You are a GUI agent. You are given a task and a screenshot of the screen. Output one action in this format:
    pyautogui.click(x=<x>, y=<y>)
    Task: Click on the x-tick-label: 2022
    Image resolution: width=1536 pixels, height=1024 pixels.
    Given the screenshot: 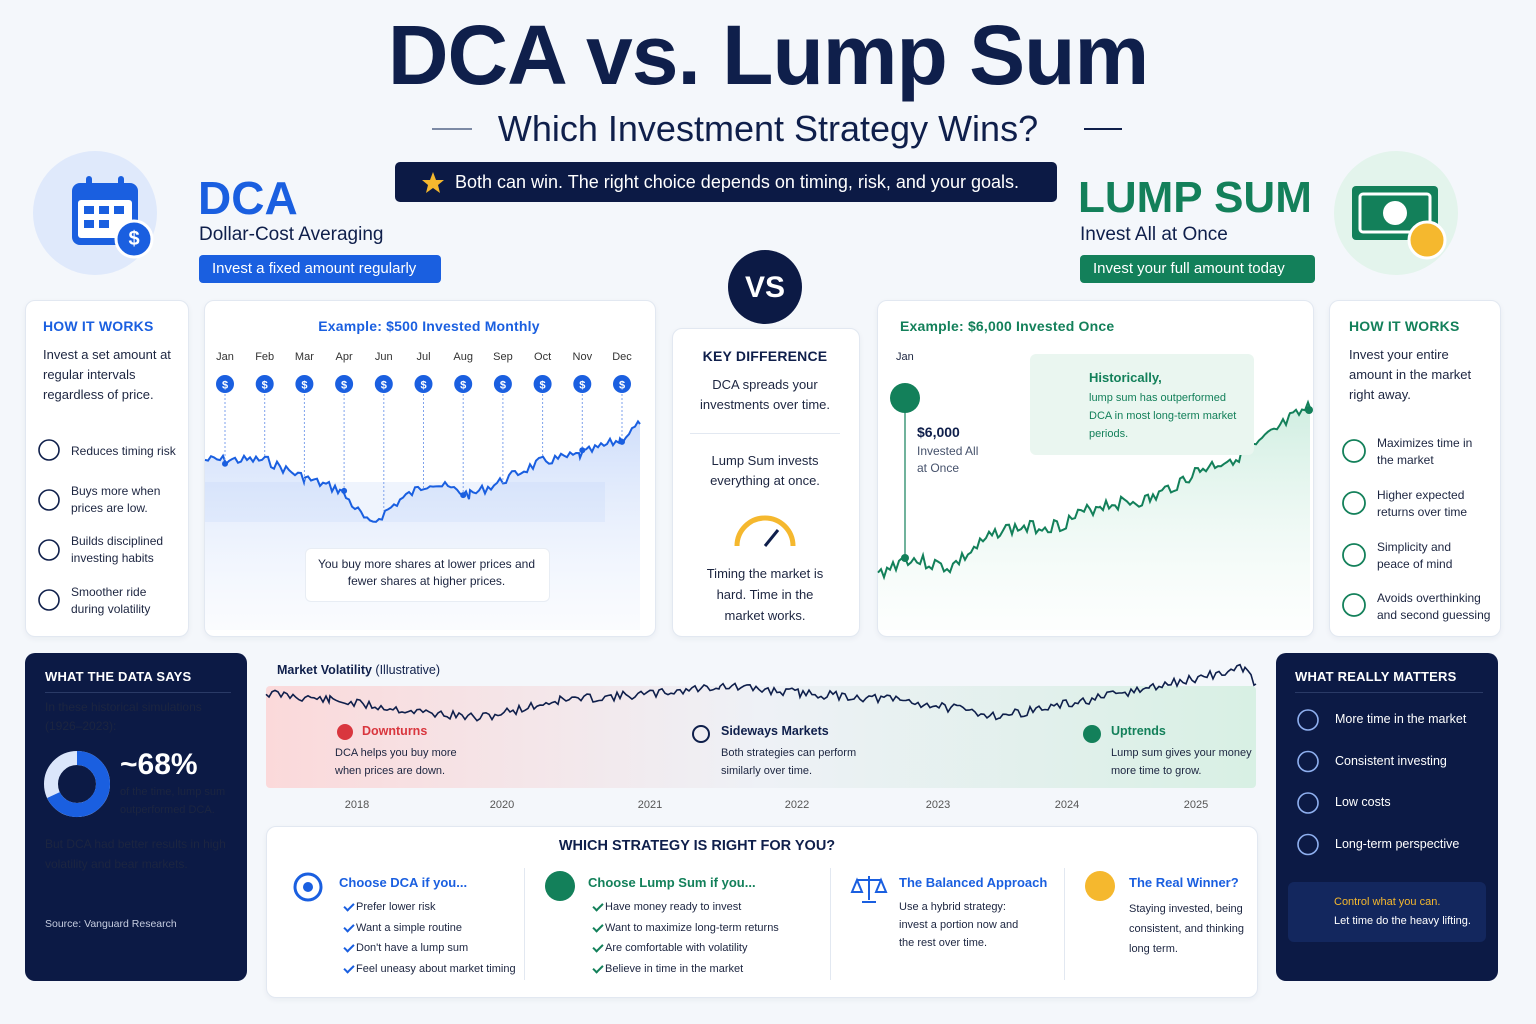 What is the action you would take?
    pyautogui.click(x=797, y=805)
    